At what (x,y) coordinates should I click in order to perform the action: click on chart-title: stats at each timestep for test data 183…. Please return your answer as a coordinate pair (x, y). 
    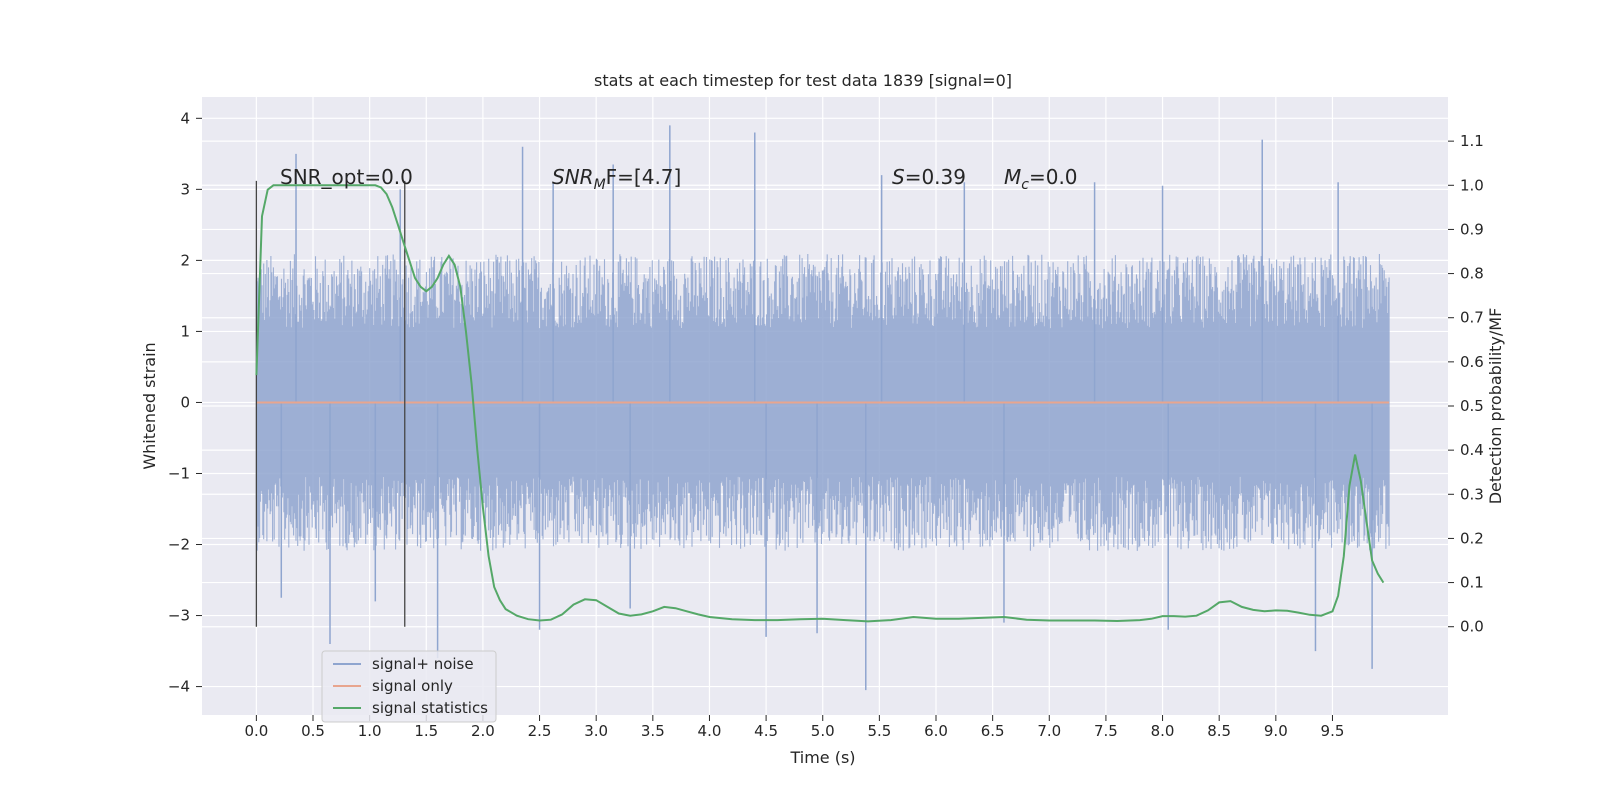
    Looking at the image, I should click on (803, 80).